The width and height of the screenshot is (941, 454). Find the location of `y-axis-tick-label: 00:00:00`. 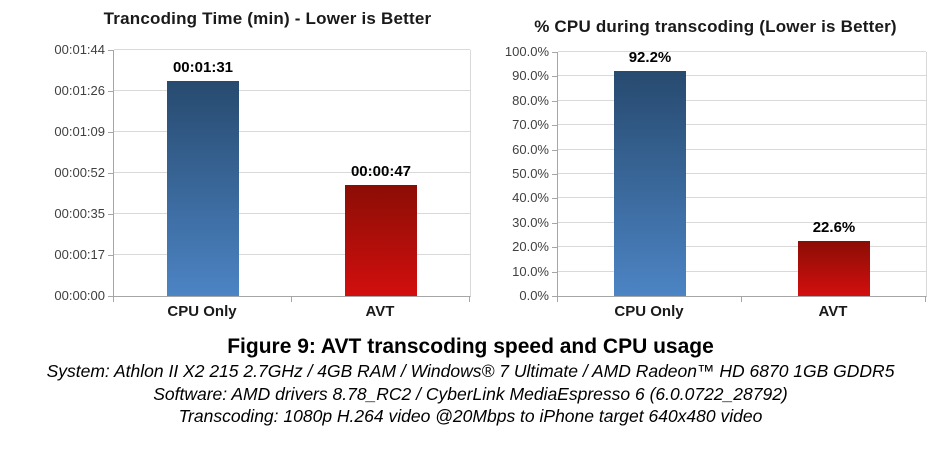

y-axis-tick-label: 00:00:00 is located at coordinates (79, 295).